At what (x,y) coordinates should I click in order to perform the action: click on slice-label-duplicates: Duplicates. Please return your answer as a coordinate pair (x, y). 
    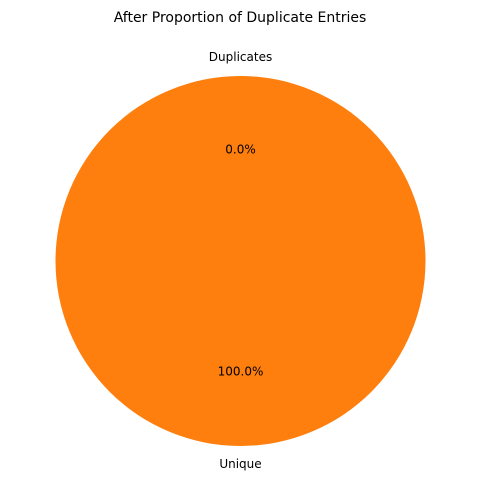
    Looking at the image, I should click on (240, 57).